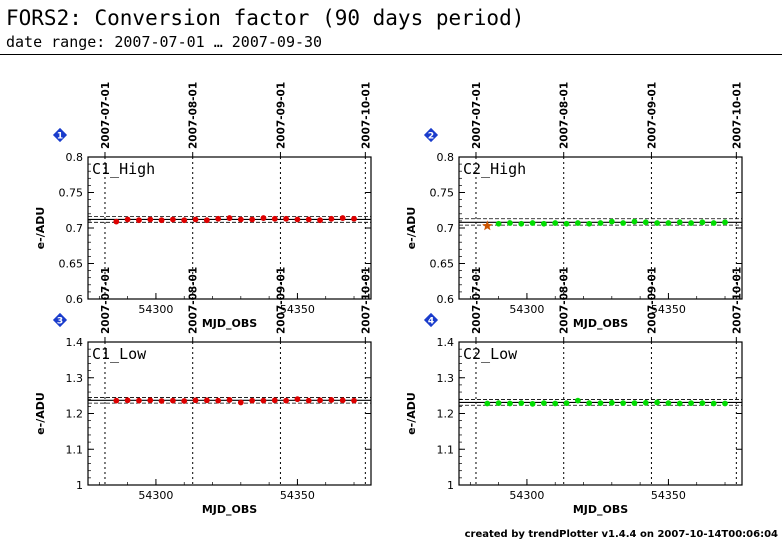 The image size is (782, 542). I want to click on panel-badge-number: 3, so click(60, 322).